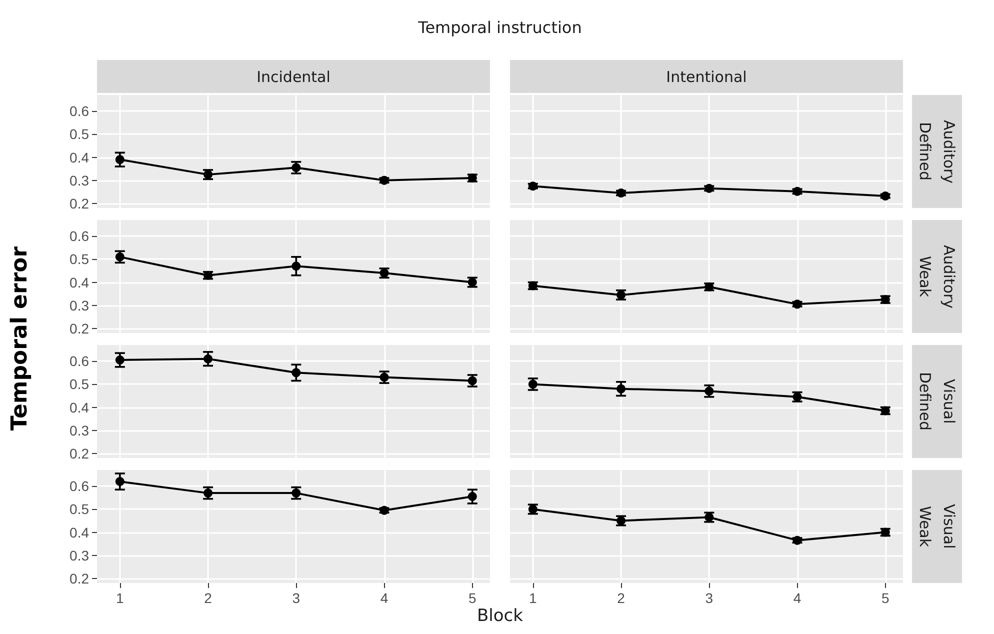  I want to click on y2-axis-title: Auditory Weak, so click(937, 276).